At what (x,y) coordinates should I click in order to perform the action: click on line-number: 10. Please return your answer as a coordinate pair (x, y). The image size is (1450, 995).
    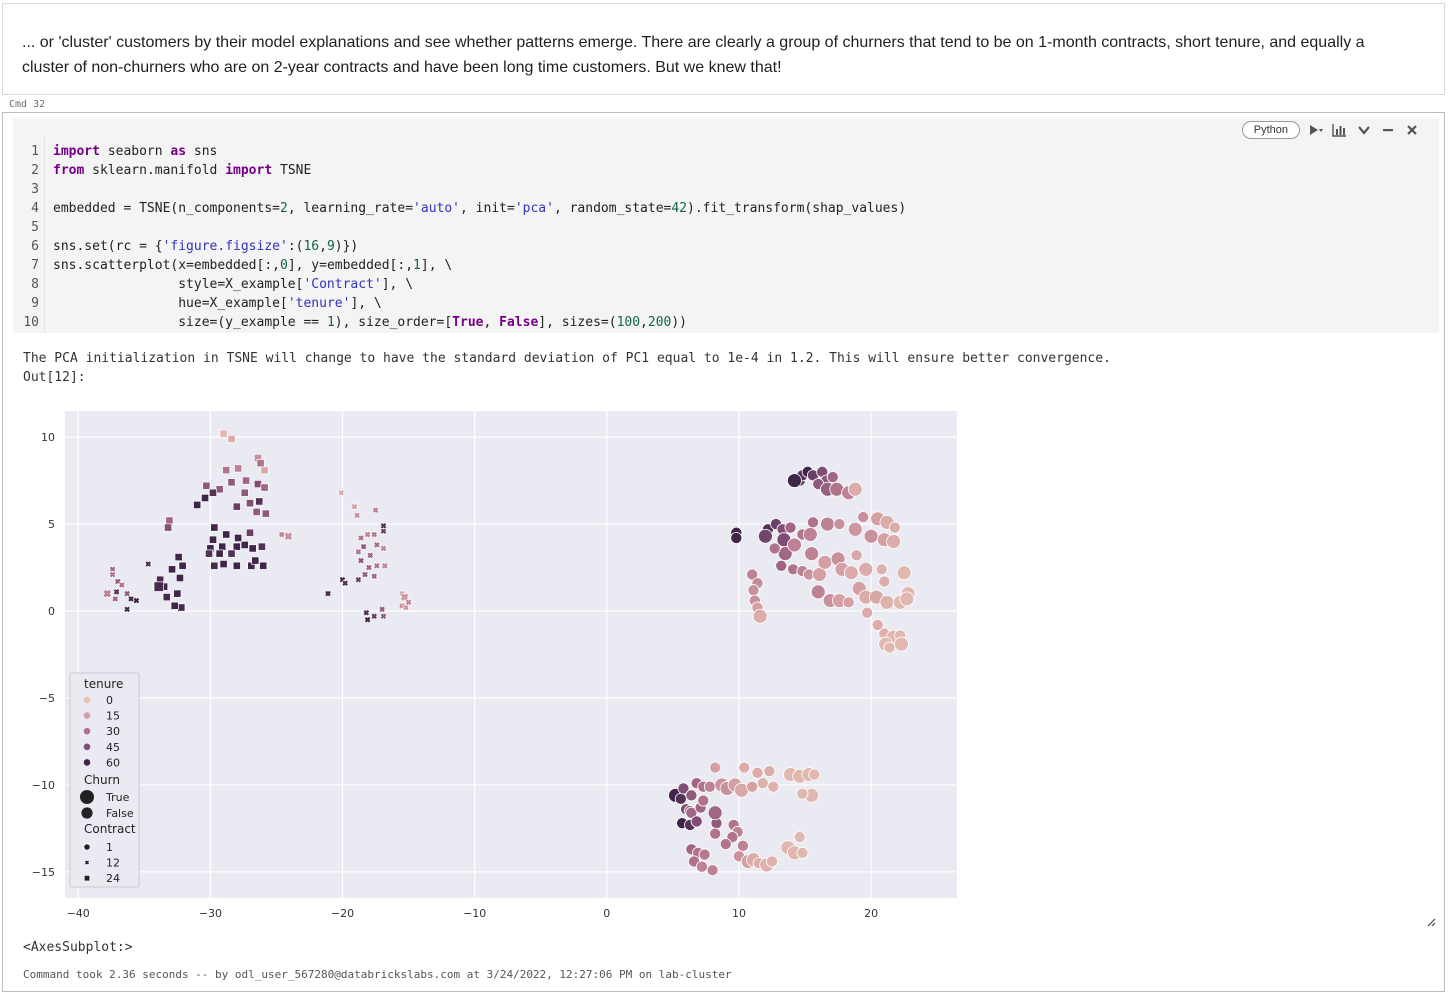
    Looking at the image, I should click on (31, 322).